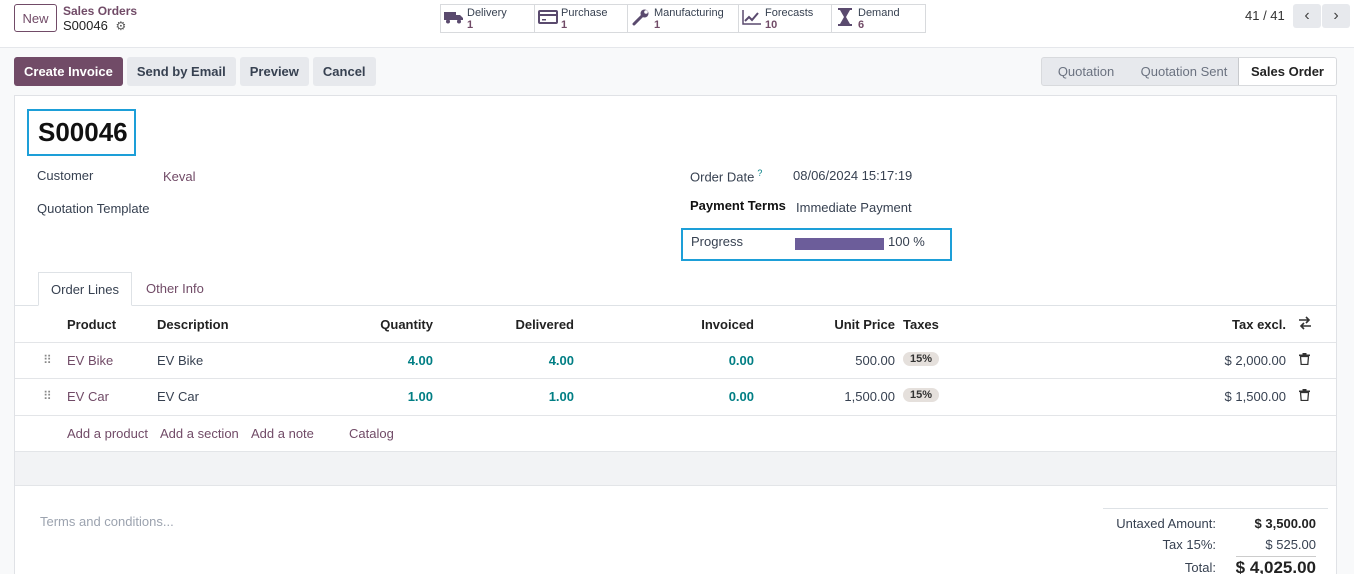 This screenshot has width=1354, height=574. What do you see at coordinates (90, 360) in the screenshot?
I see `row-product: EV Bike` at bounding box center [90, 360].